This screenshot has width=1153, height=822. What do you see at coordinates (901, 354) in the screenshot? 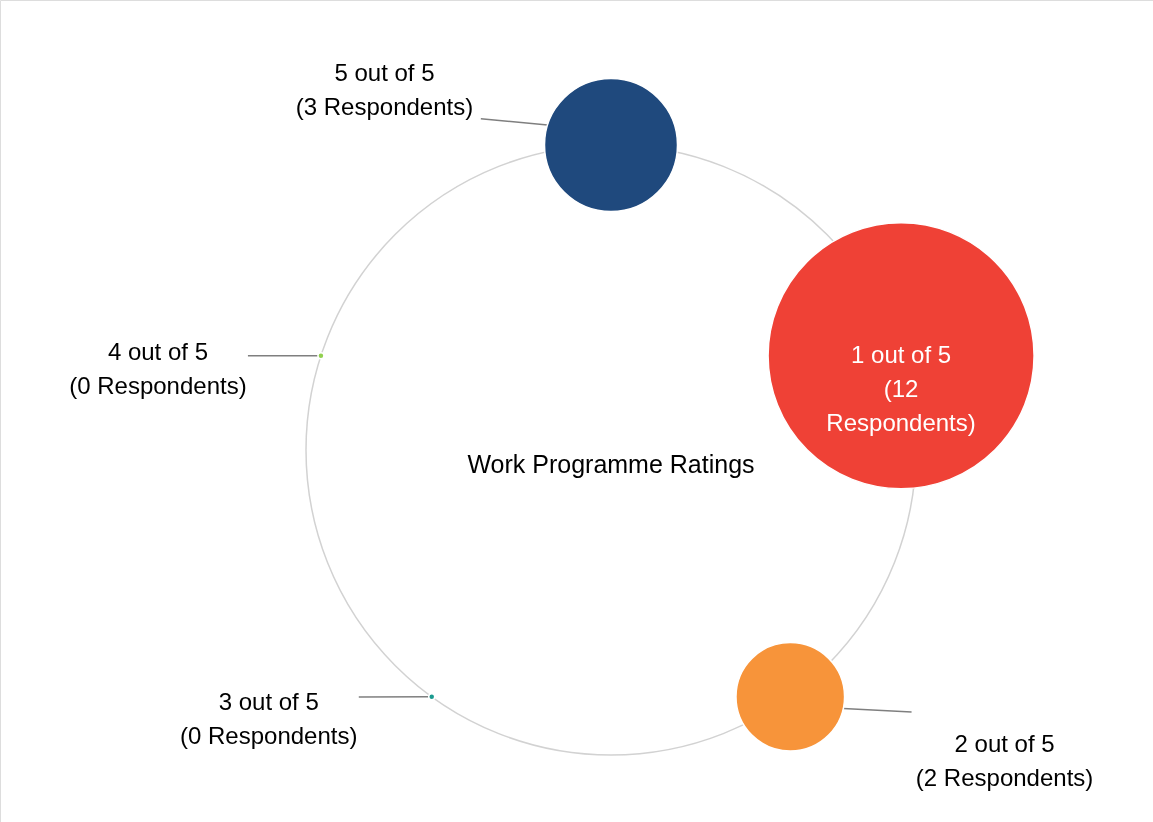
I see `category-label: 1 out of 5` at bounding box center [901, 354].